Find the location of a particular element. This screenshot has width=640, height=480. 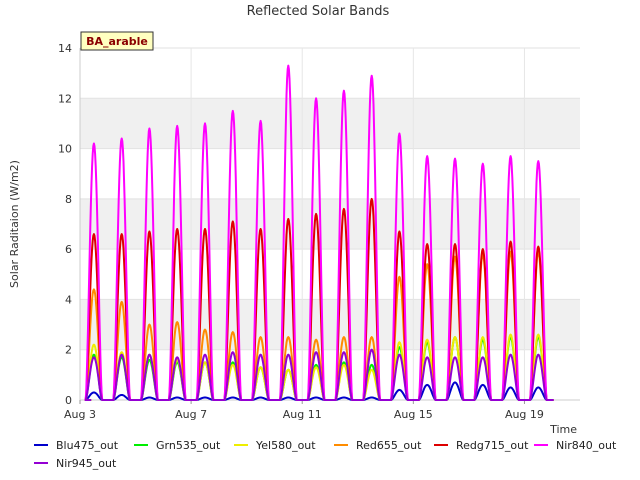

legend-label: Blu475_out is located at coordinates (87, 445).